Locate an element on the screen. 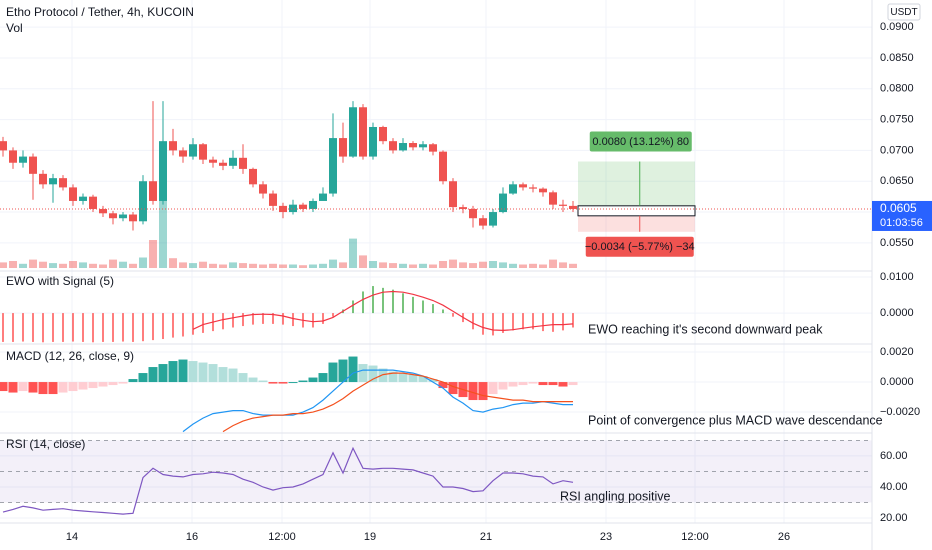 The height and width of the screenshot is (550, 932). y-tick-label: 0.0900 is located at coordinates (897, 27).